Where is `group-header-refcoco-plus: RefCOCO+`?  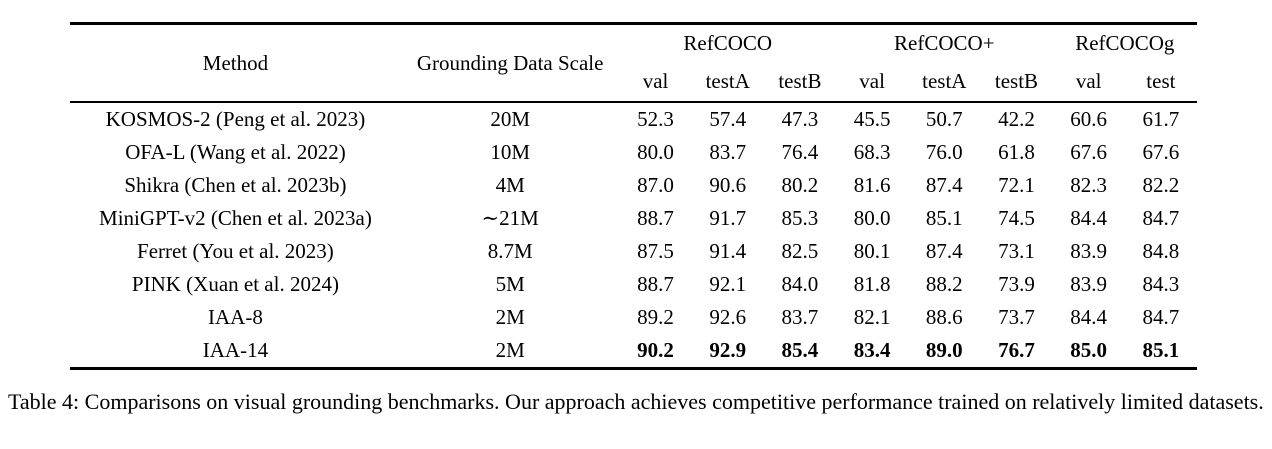 group-header-refcoco-plus: RefCOCO+ is located at coordinates (944, 42).